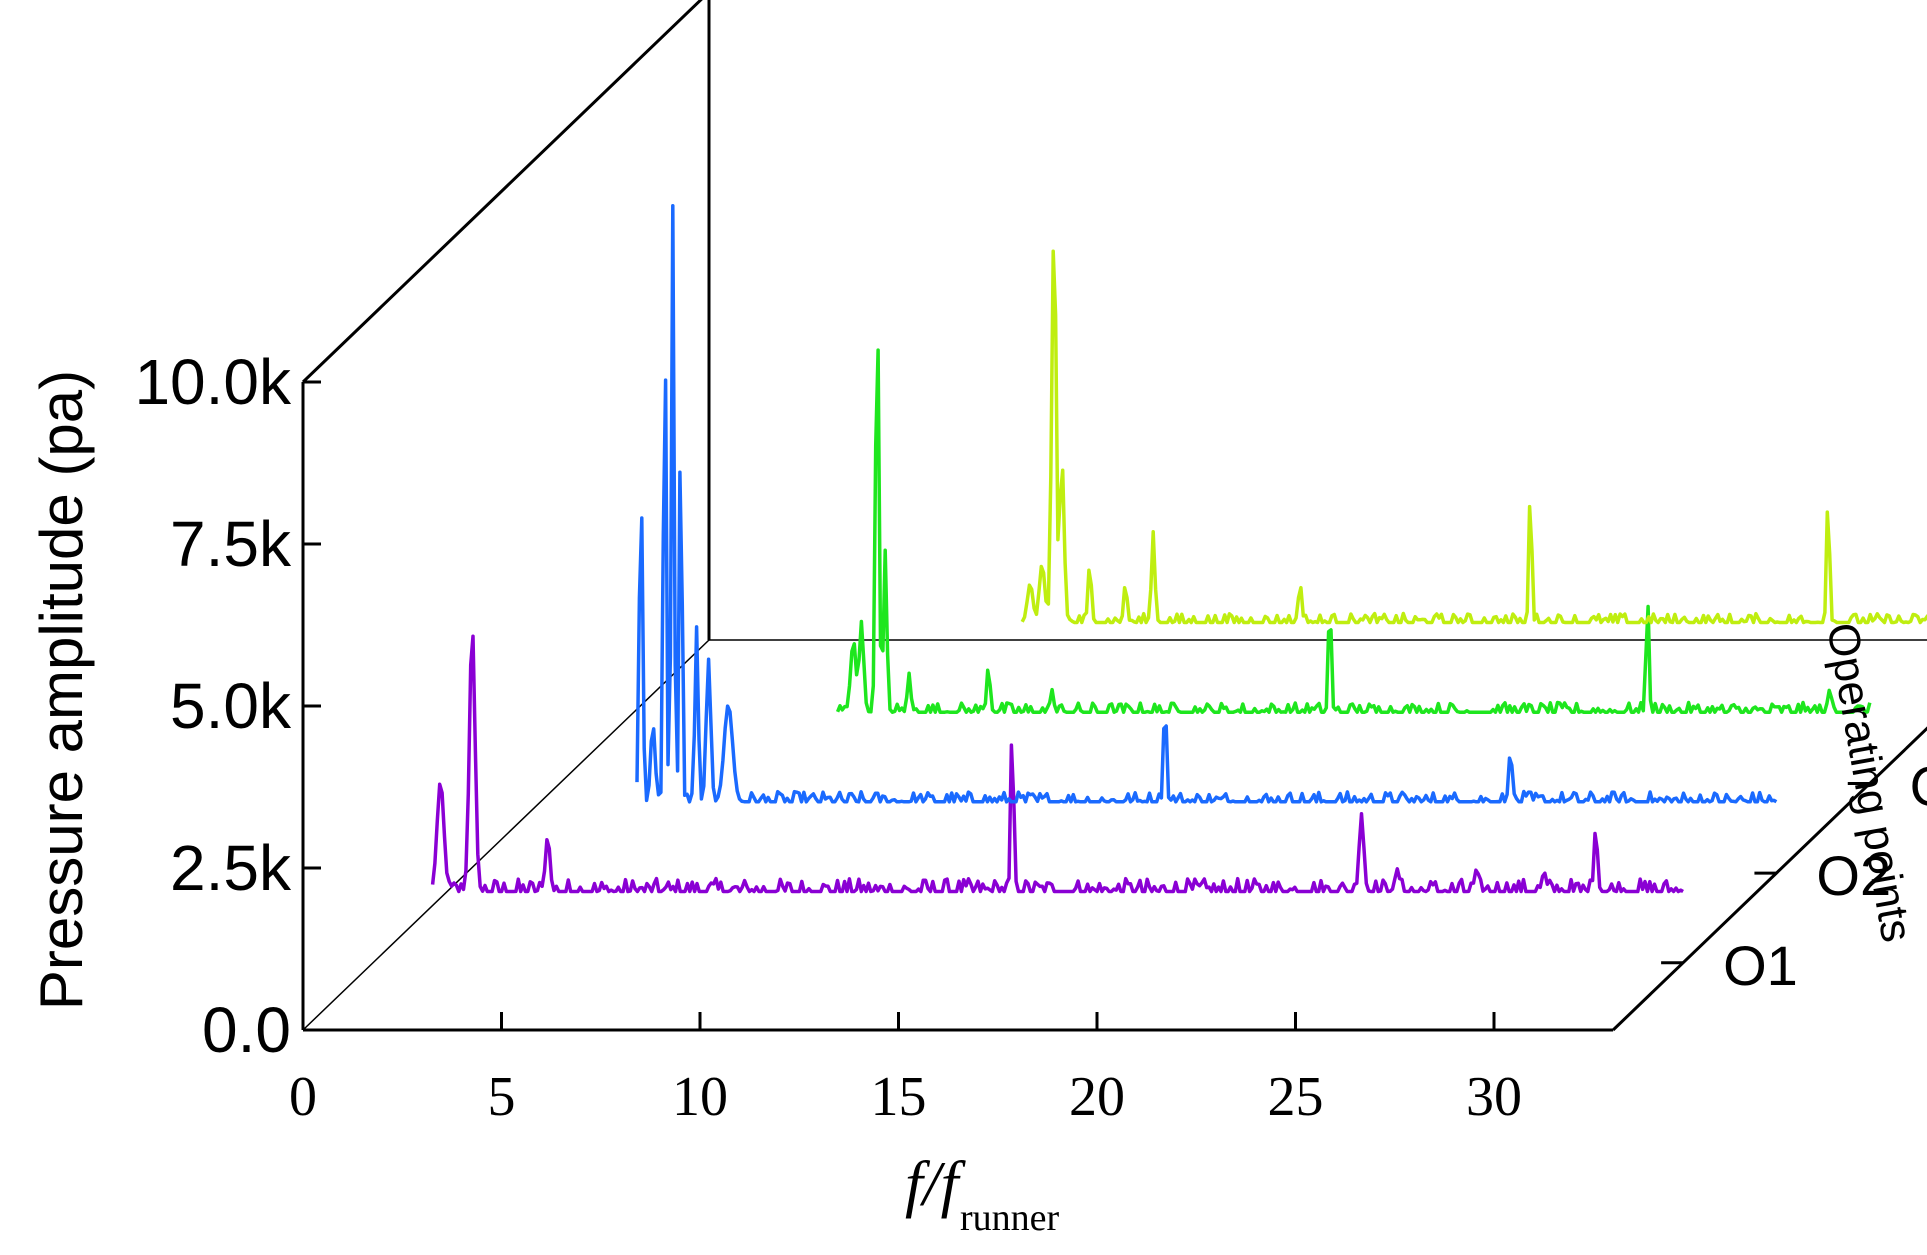  What do you see at coordinates (502, 1097) in the screenshot?
I see `x-tick-label: 5` at bounding box center [502, 1097].